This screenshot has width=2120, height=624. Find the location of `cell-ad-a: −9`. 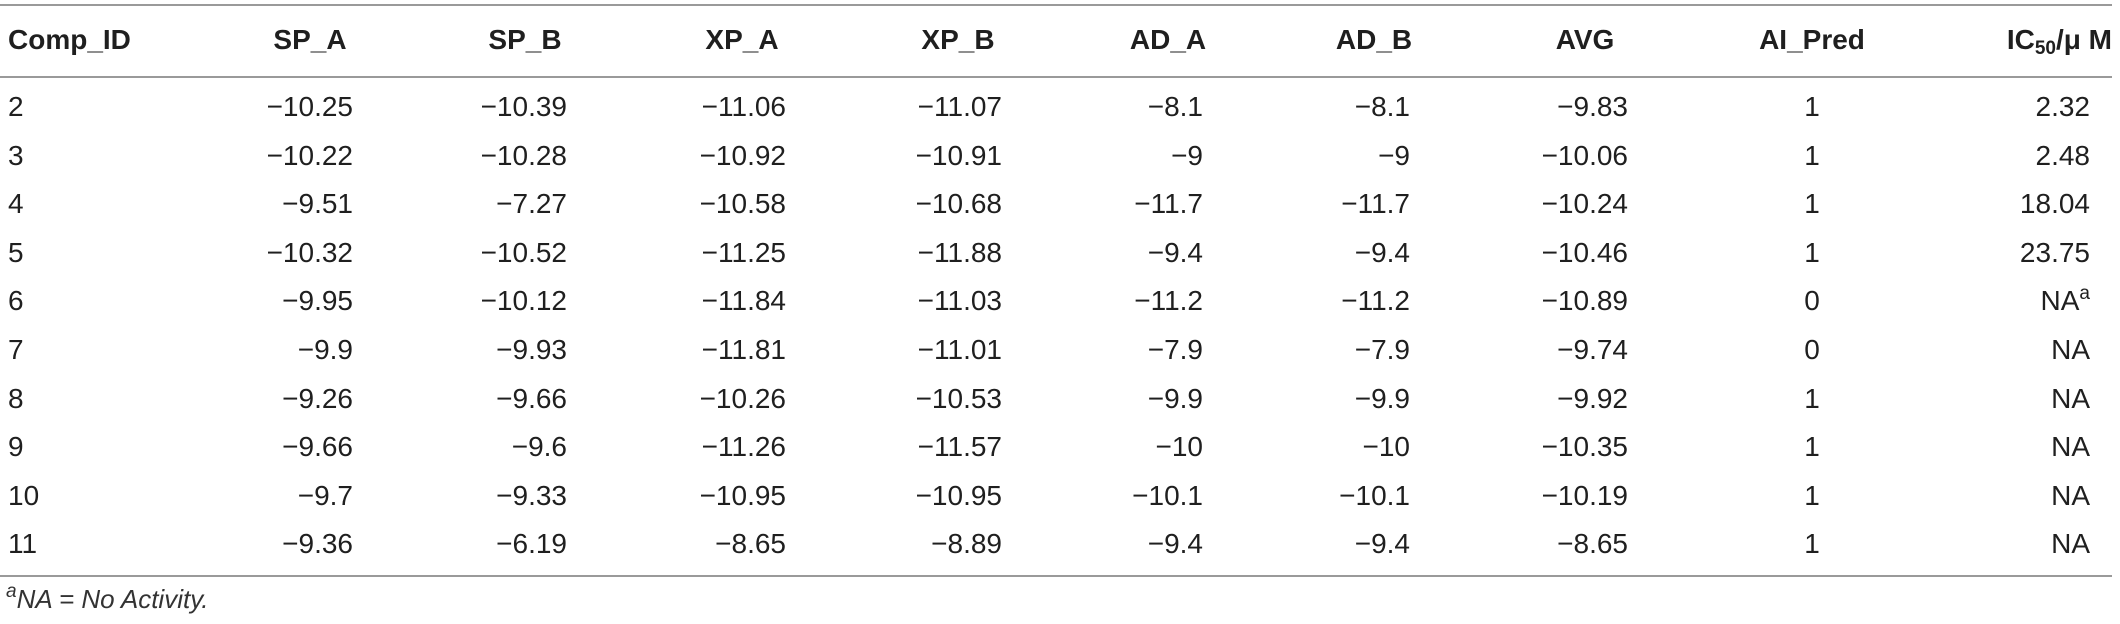

cell-ad-a: −9 is located at coordinates (1187, 156).